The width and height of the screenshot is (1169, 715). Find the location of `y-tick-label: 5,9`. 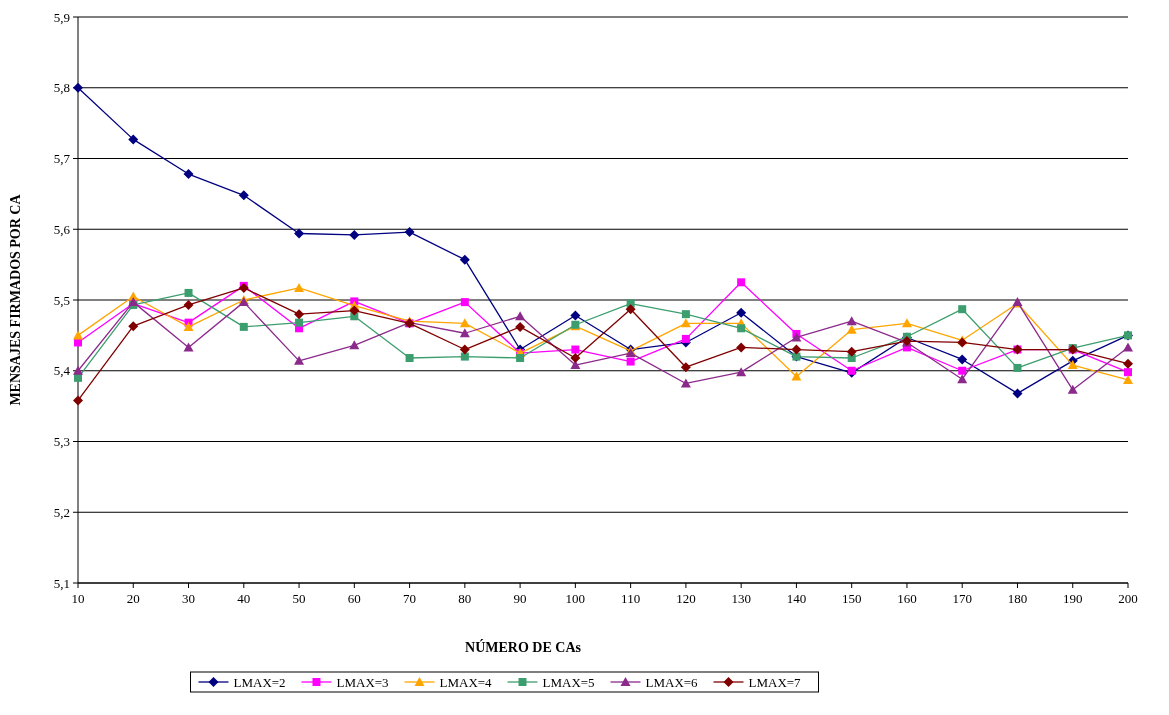

y-tick-label: 5,9 is located at coordinates (61, 17).